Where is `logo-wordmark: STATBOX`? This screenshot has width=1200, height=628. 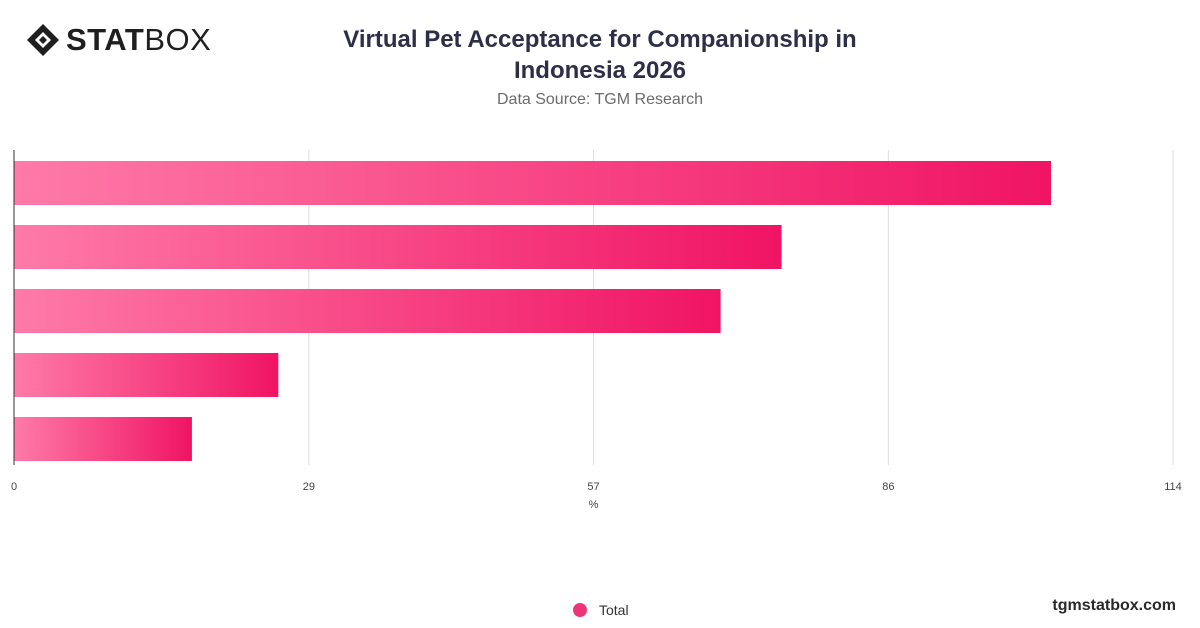 logo-wordmark: STATBOX is located at coordinates (138, 40).